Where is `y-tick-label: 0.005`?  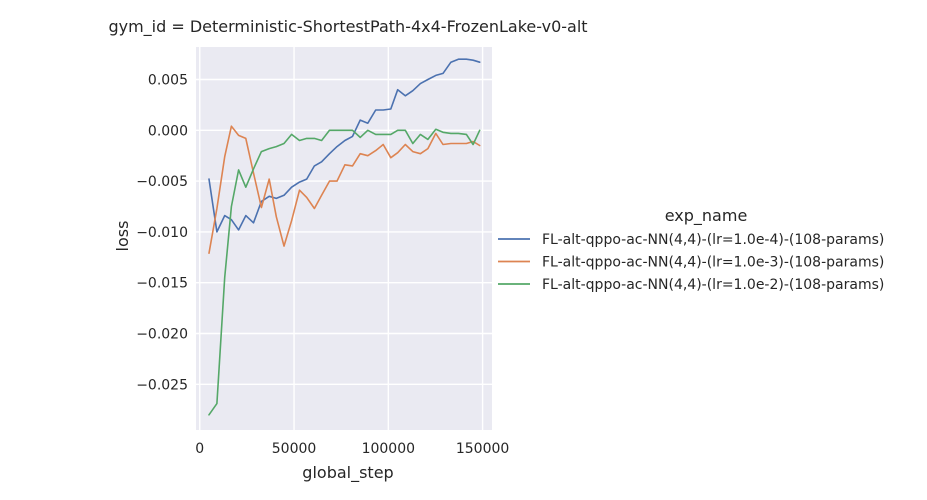
y-tick-label: 0.005 is located at coordinates (168, 81).